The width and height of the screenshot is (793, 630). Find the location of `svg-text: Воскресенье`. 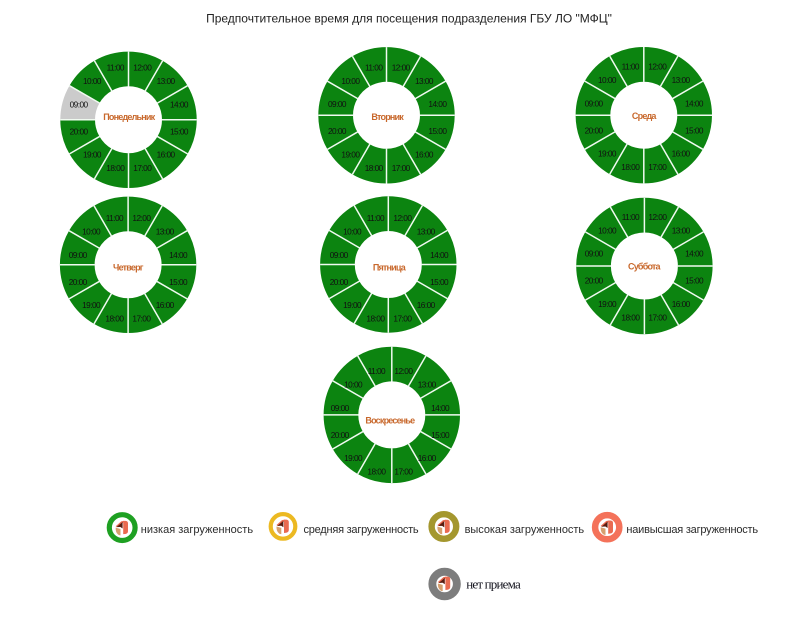

svg-text: Воскресенье is located at coordinates (390, 421).